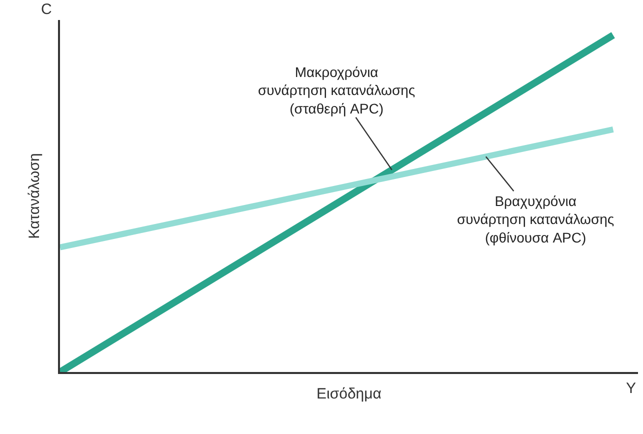  What do you see at coordinates (631, 388) in the screenshot?
I see `text: Y` at bounding box center [631, 388].